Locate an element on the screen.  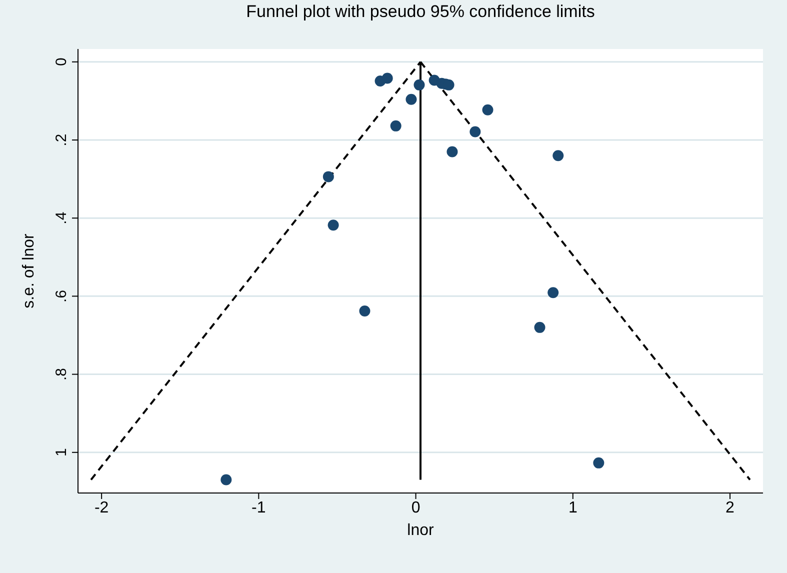
x-tick-label: 2 is located at coordinates (730, 507).